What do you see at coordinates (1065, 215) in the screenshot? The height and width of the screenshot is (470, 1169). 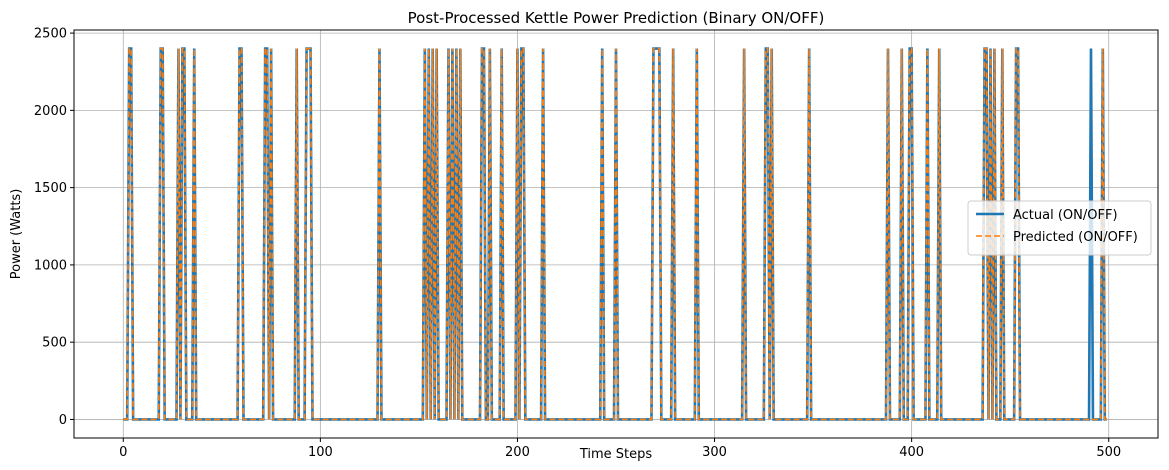 I see `legend-label-actual: Actual (ON/OFF)` at bounding box center [1065, 215].